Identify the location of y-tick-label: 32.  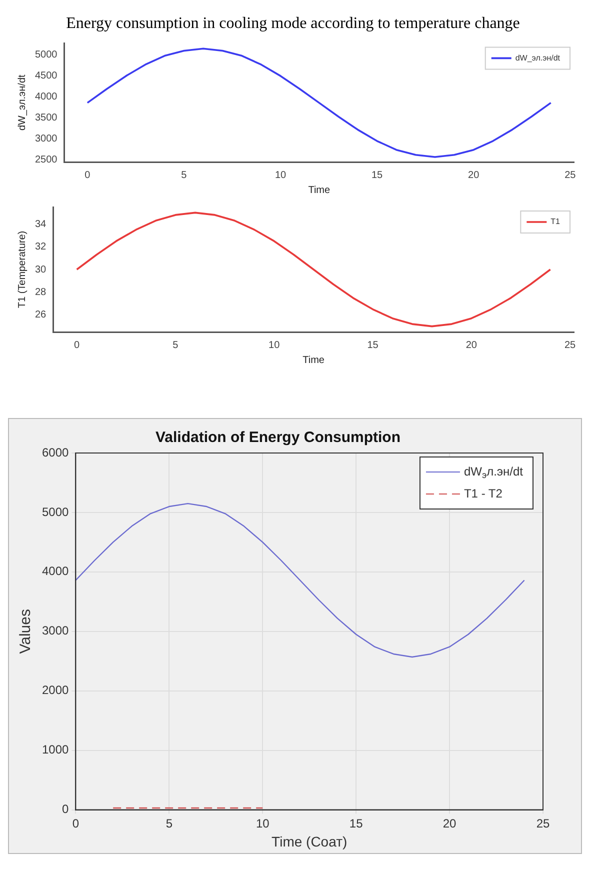
(41, 247).